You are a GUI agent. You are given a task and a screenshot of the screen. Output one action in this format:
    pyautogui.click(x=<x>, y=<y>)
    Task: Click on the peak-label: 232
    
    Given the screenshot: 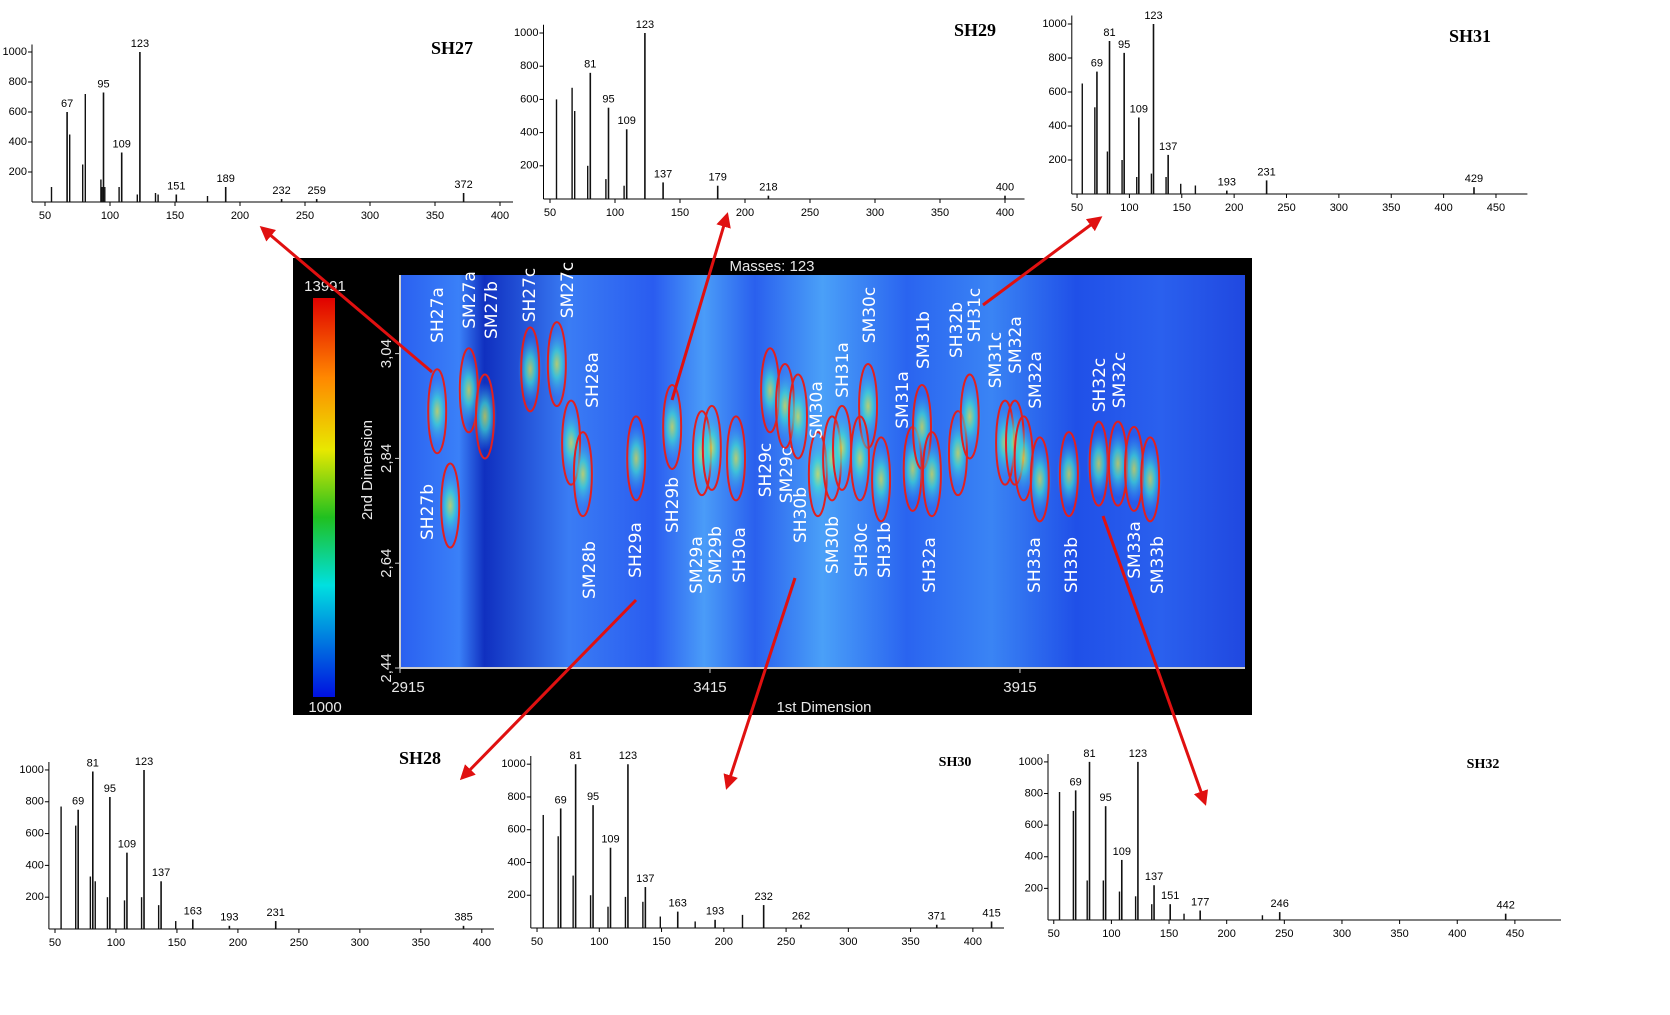 What is the action you would take?
    pyautogui.click(x=763, y=897)
    